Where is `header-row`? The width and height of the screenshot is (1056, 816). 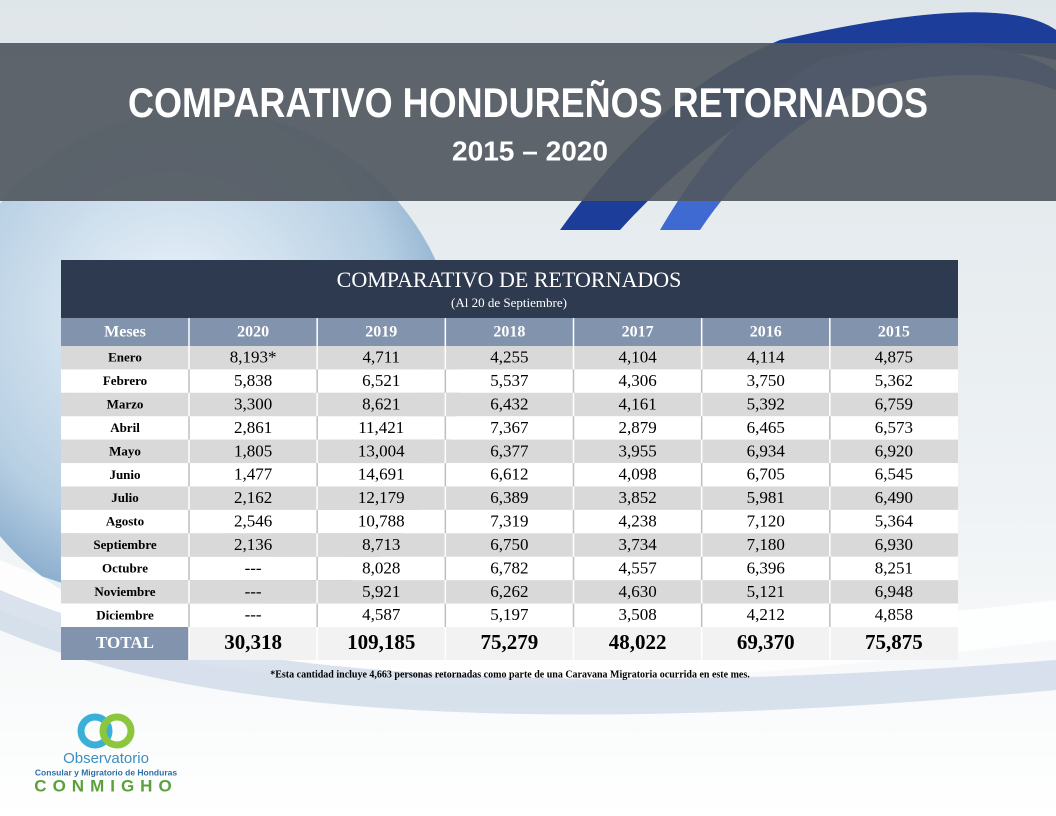
header-row is located at coordinates (509, 332).